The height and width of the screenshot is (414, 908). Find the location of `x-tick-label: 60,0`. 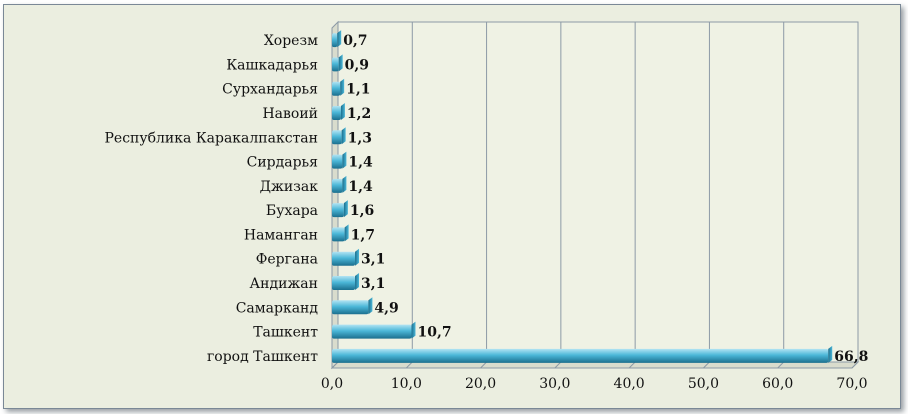

x-tick-label: 60,0 is located at coordinates (777, 384).